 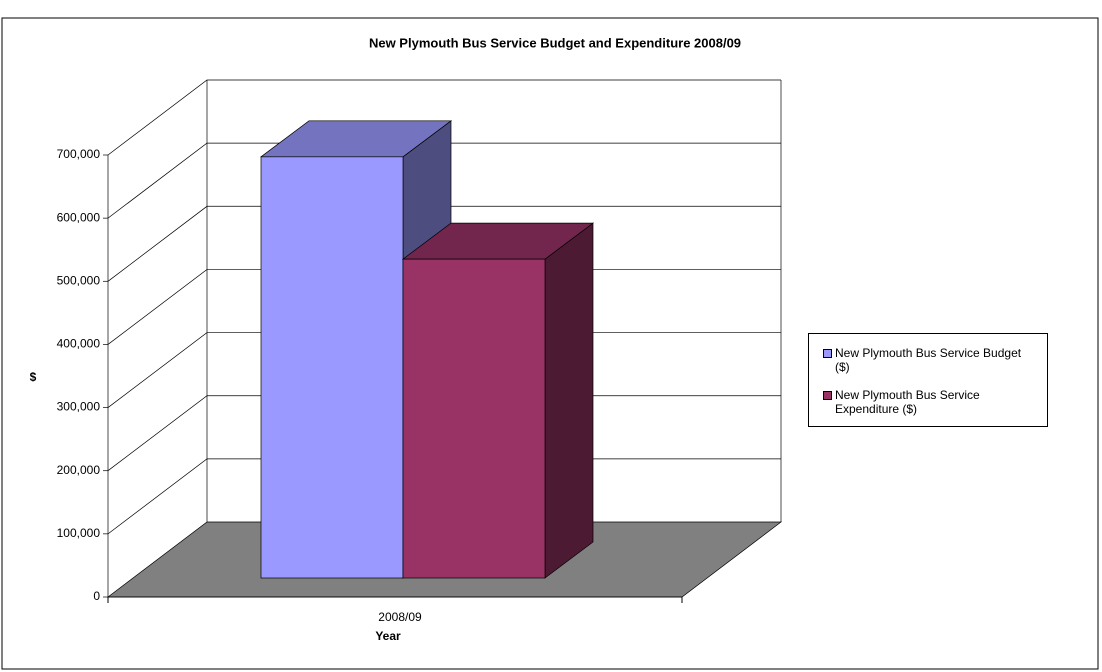 What do you see at coordinates (79, 217) in the screenshot?
I see `y-tick-label: 600,000` at bounding box center [79, 217].